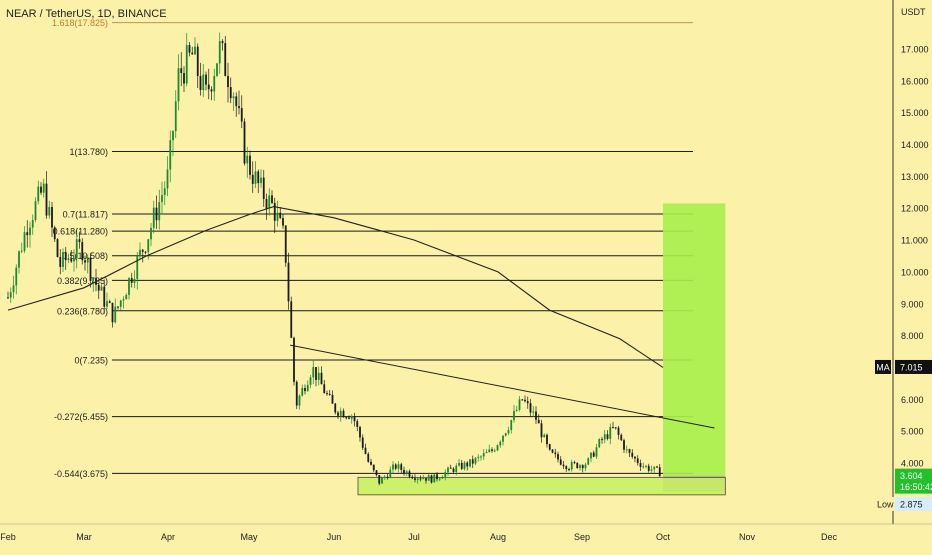  What do you see at coordinates (88, 152) in the screenshot?
I see `fib-level-label: 1(13.780)` at bounding box center [88, 152].